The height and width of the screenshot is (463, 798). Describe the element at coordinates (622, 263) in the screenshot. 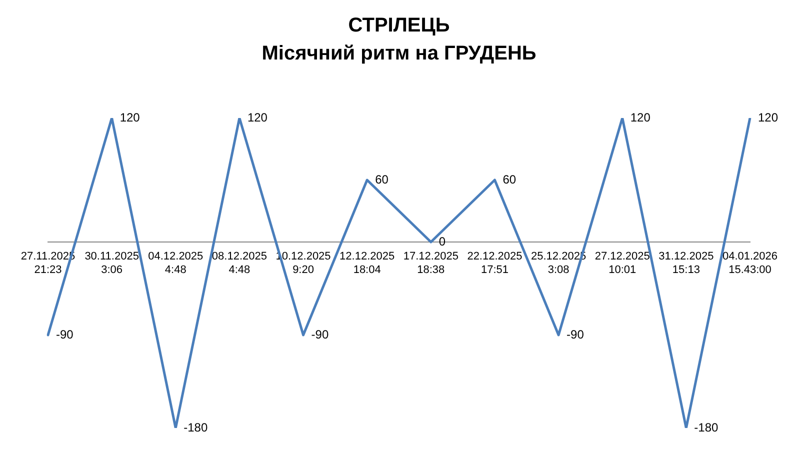

I see `x-tick-label: 27.12.2025 10:01` at that location.